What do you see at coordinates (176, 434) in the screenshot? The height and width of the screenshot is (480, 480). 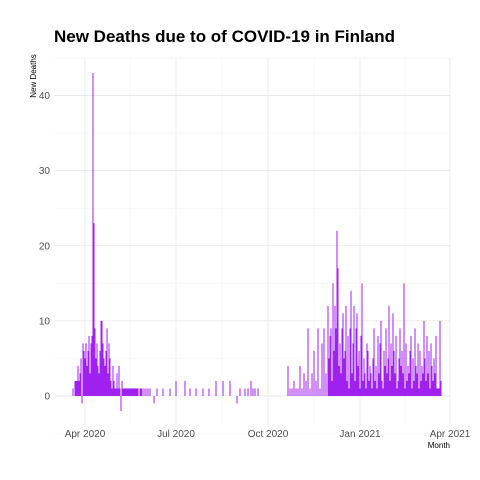 I see `x-tick-label: Jul 2020` at bounding box center [176, 434].